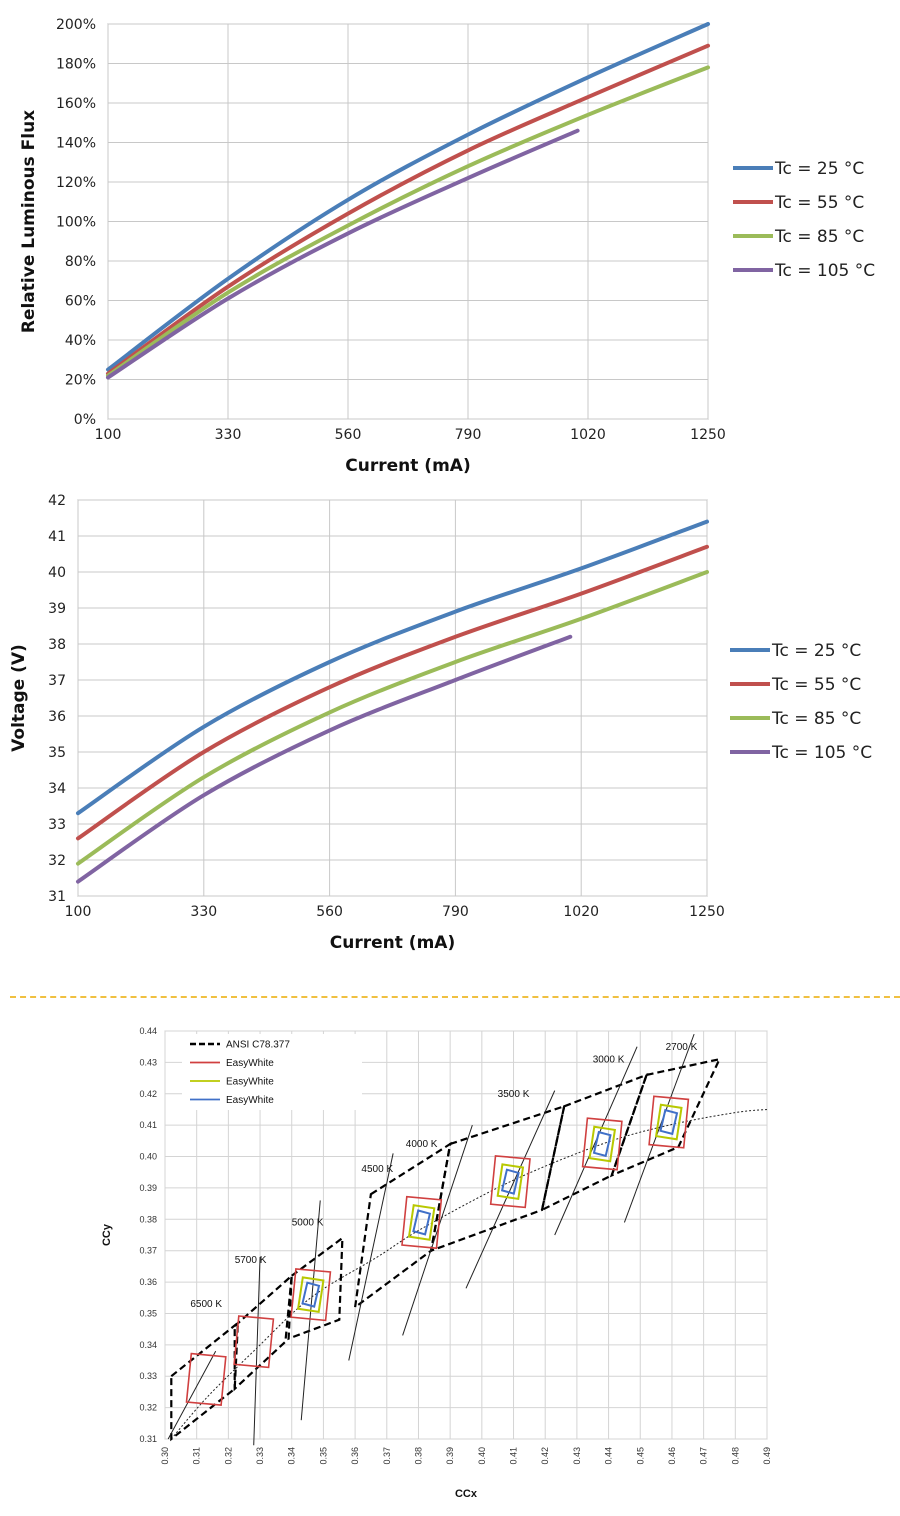  I want to click on y-tick-label: 35, so click(57, 753).